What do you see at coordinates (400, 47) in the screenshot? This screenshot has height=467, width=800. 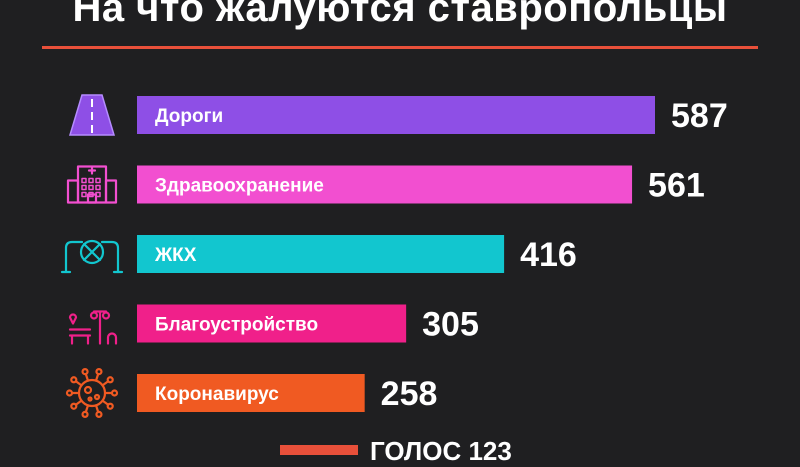 I see `title-underline` at bounding box center [400, 47].